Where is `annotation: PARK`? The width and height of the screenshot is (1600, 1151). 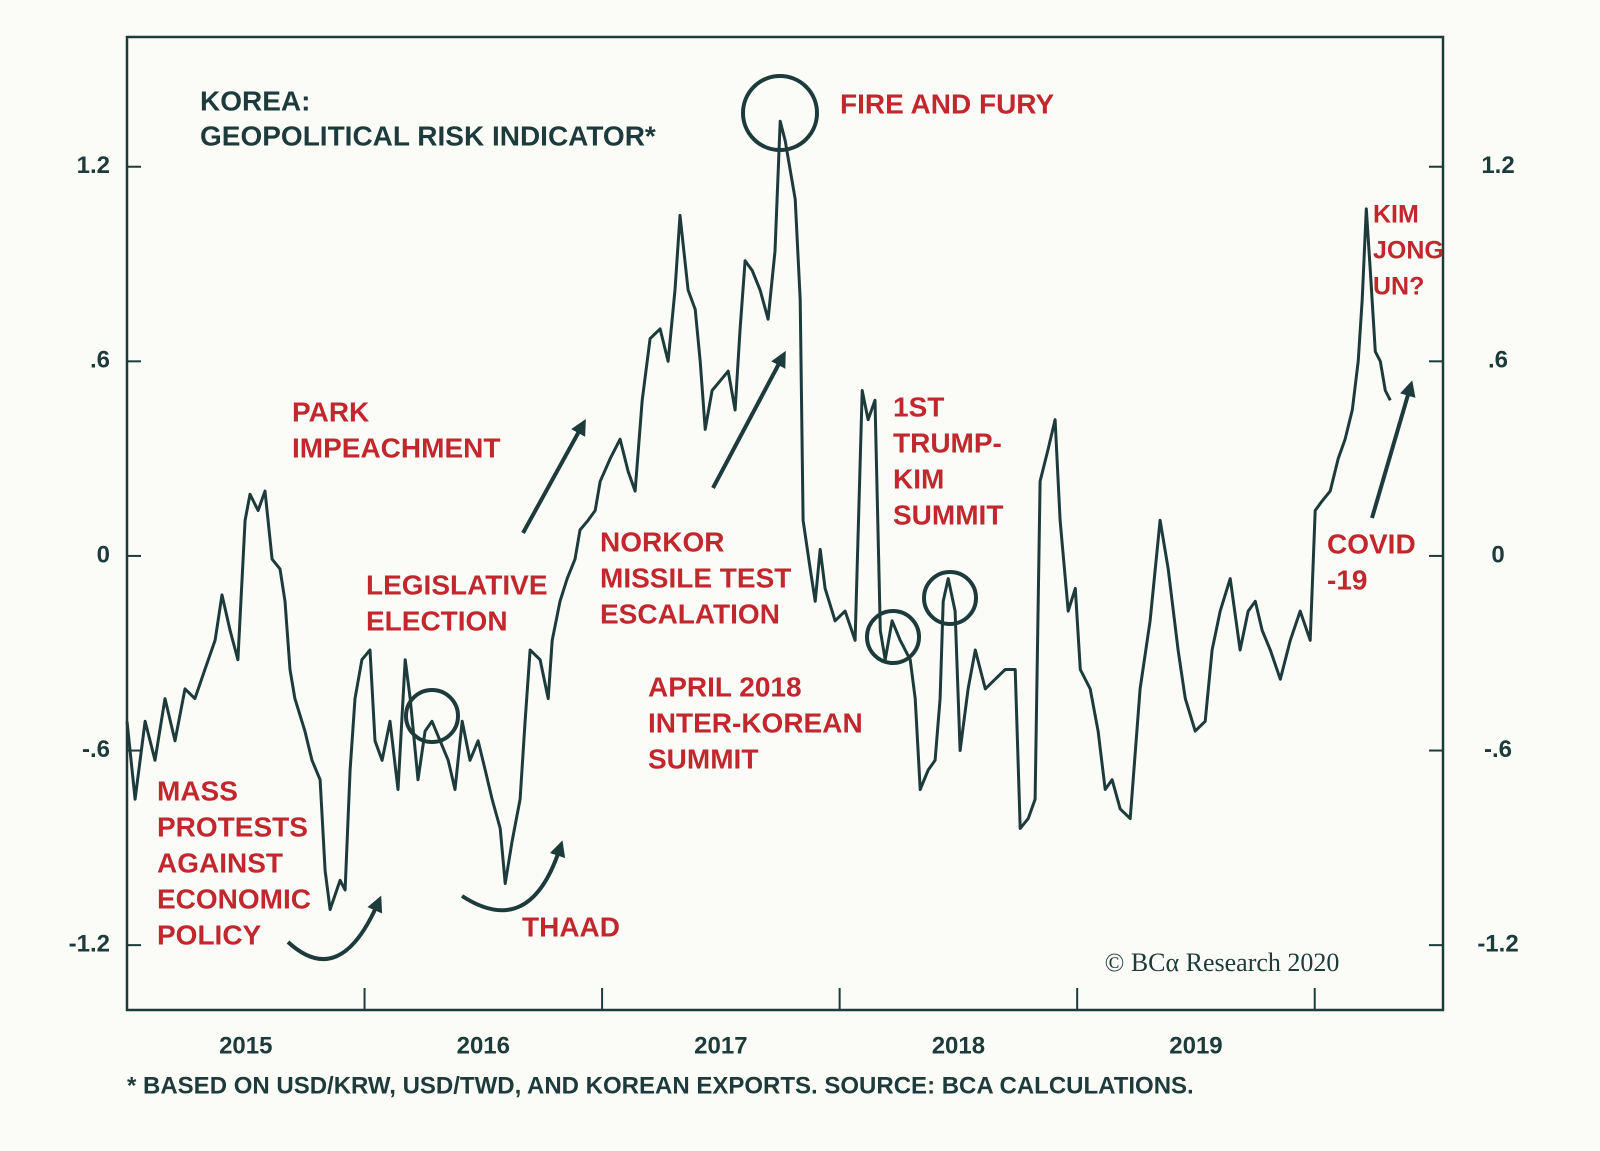 annotation: PARK is located at coordinates (330, 411).